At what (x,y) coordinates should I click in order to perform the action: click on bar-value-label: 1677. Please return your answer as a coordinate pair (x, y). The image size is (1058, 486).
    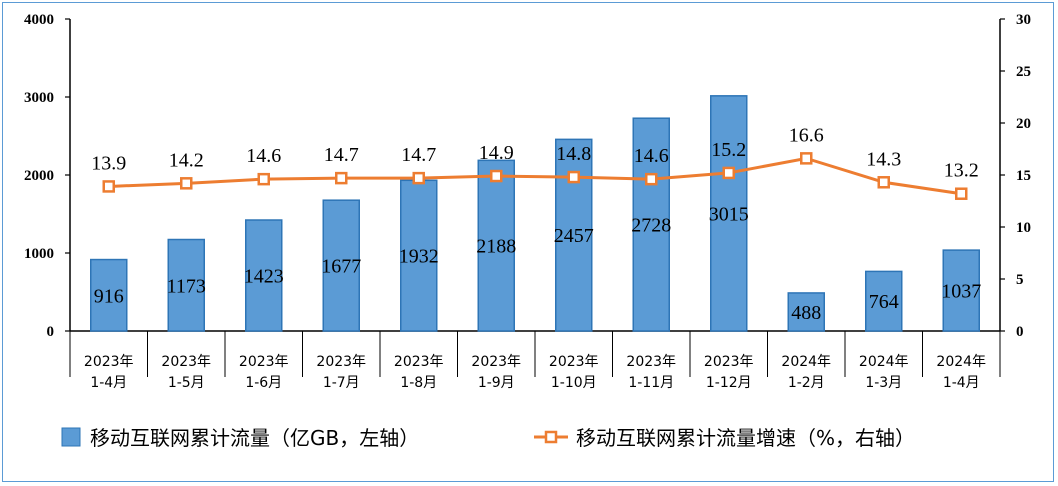
    Looking at the image, I should click on (341, 267).